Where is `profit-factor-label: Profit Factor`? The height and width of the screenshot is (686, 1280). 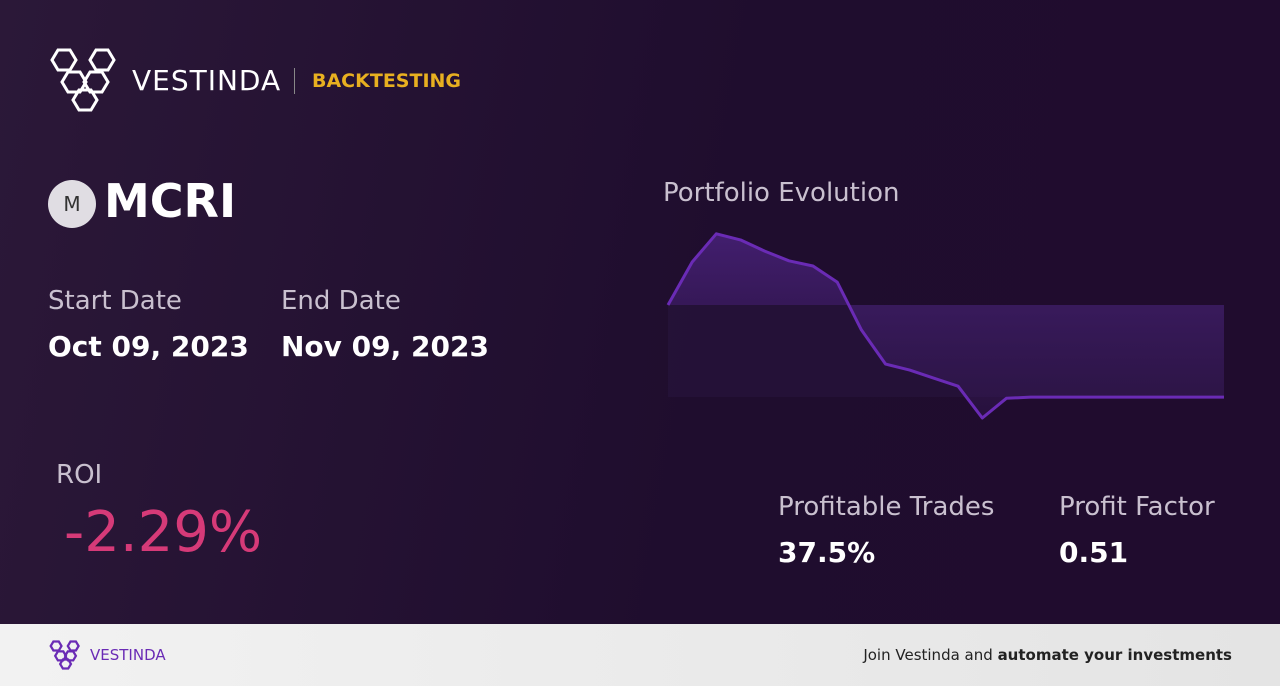
profit-factor-label: Profit Factor is located at coordinates (1137, 507).